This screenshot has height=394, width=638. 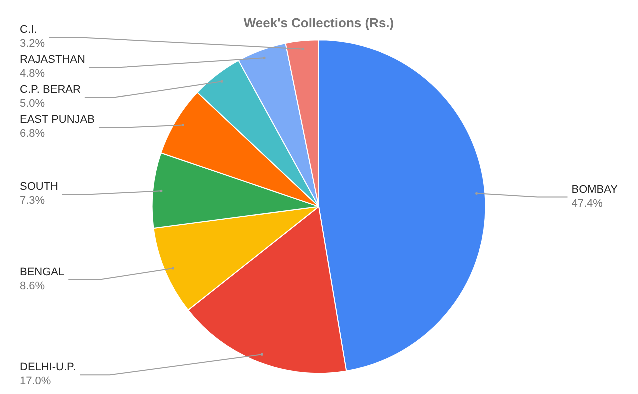 I want to click on data-label: 5.0%, so click(x=33, y=104).